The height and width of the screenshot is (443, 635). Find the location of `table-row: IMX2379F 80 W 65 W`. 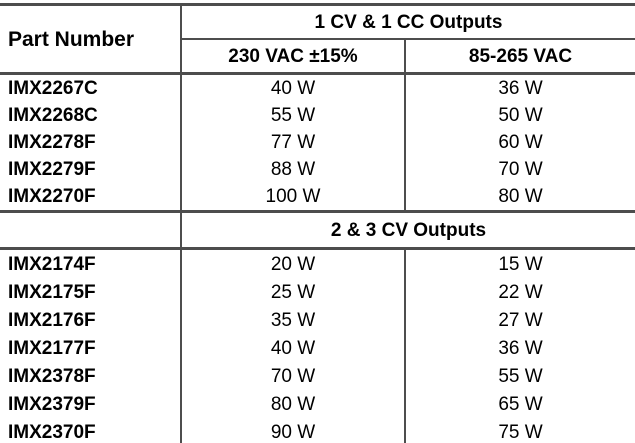

table-row: IMX2379F 80 W 65 W is located at coordinates (317, 404).